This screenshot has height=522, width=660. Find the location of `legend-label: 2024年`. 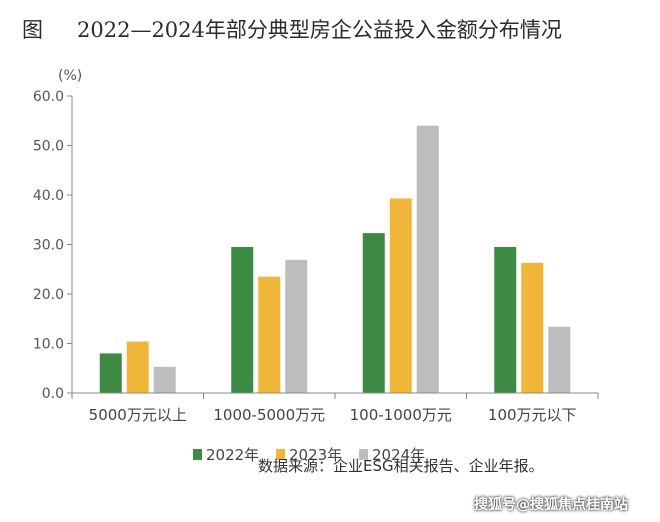

legend-label: 2024年 is located at coordinates (398, 455).